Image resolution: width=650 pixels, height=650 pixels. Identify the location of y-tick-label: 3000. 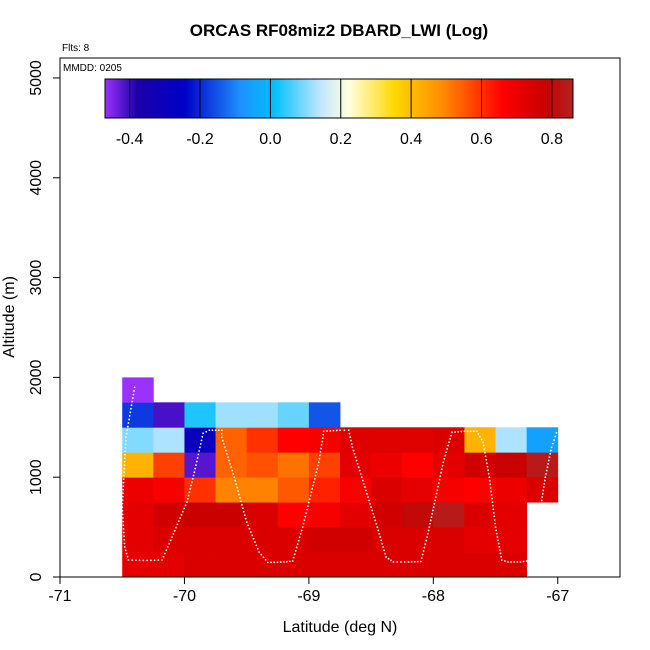
(36, 278).